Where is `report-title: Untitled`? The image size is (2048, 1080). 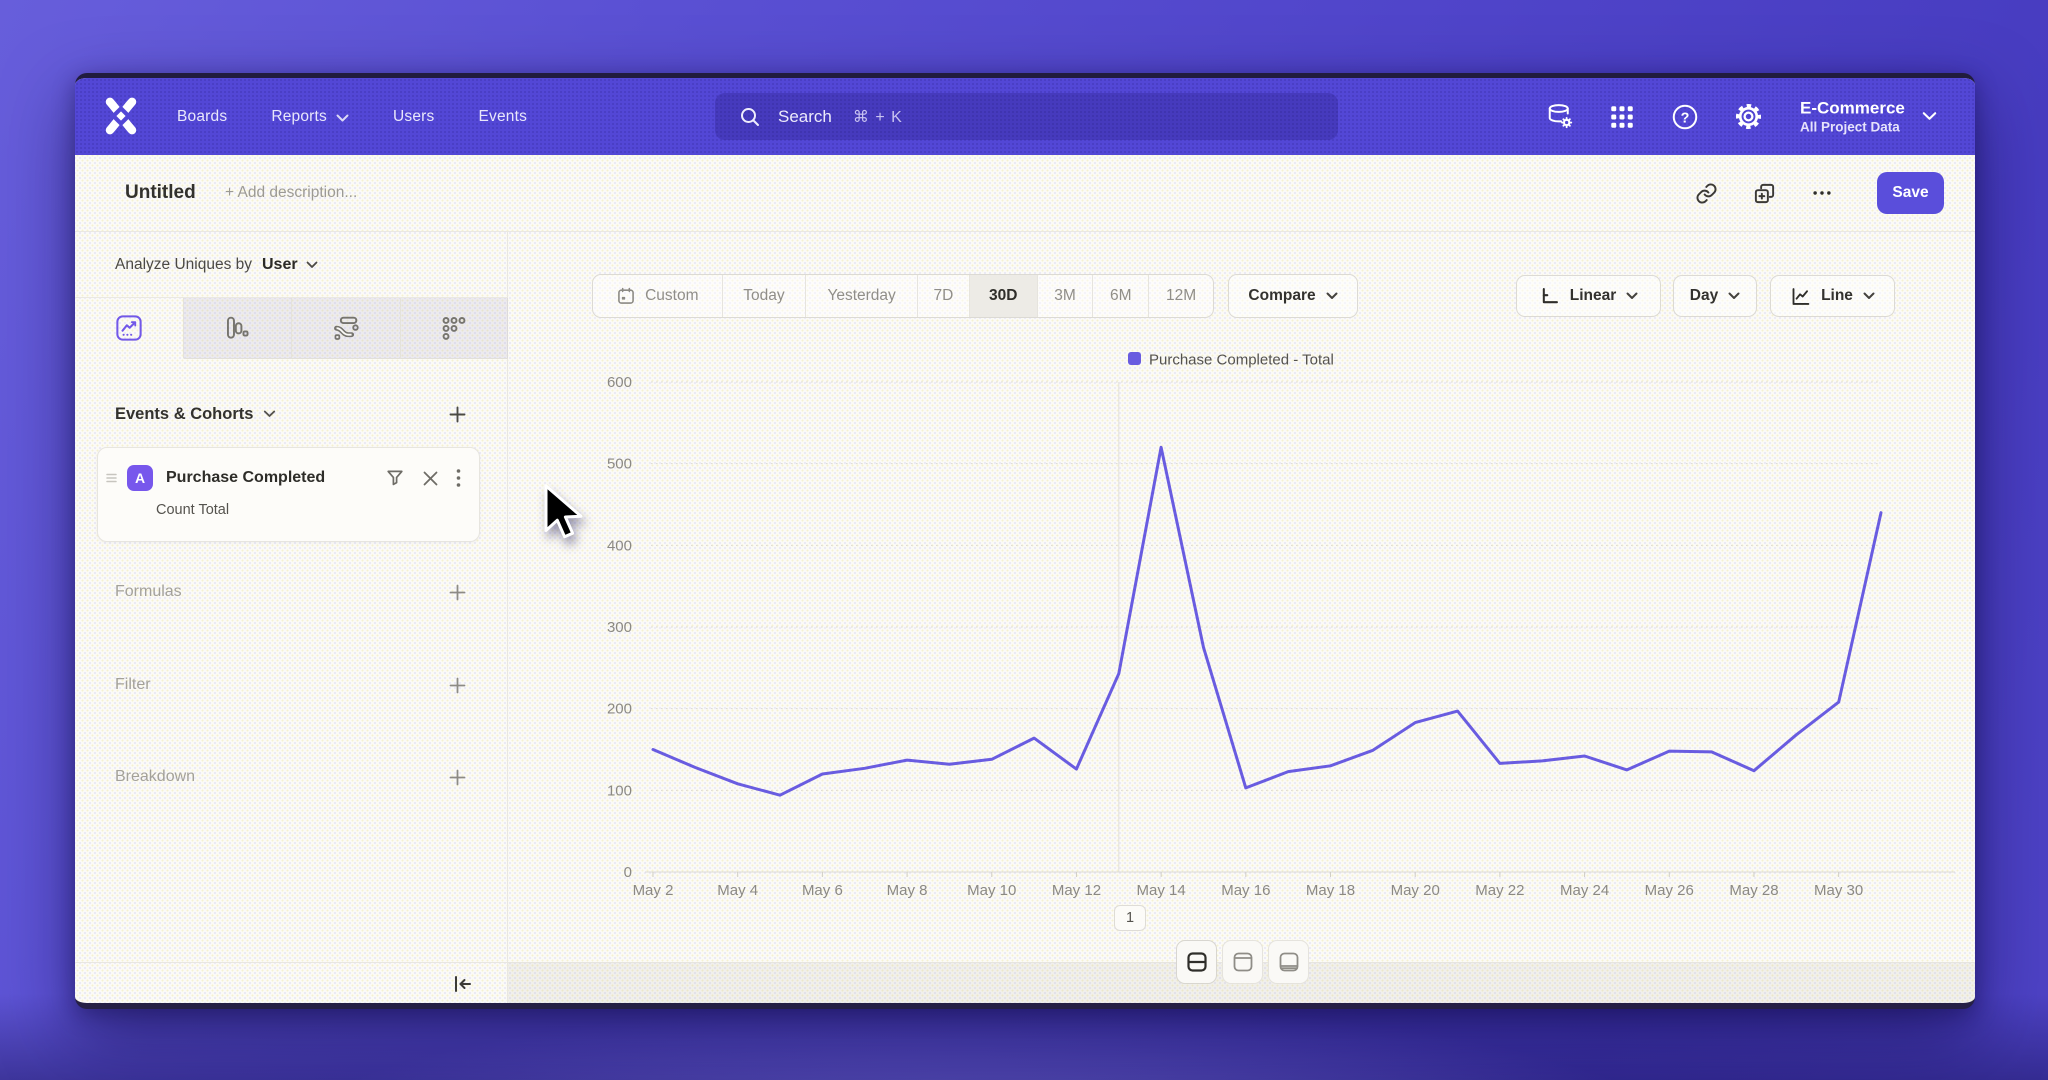
report-title: Untitled is located at coordinates (160, 192).